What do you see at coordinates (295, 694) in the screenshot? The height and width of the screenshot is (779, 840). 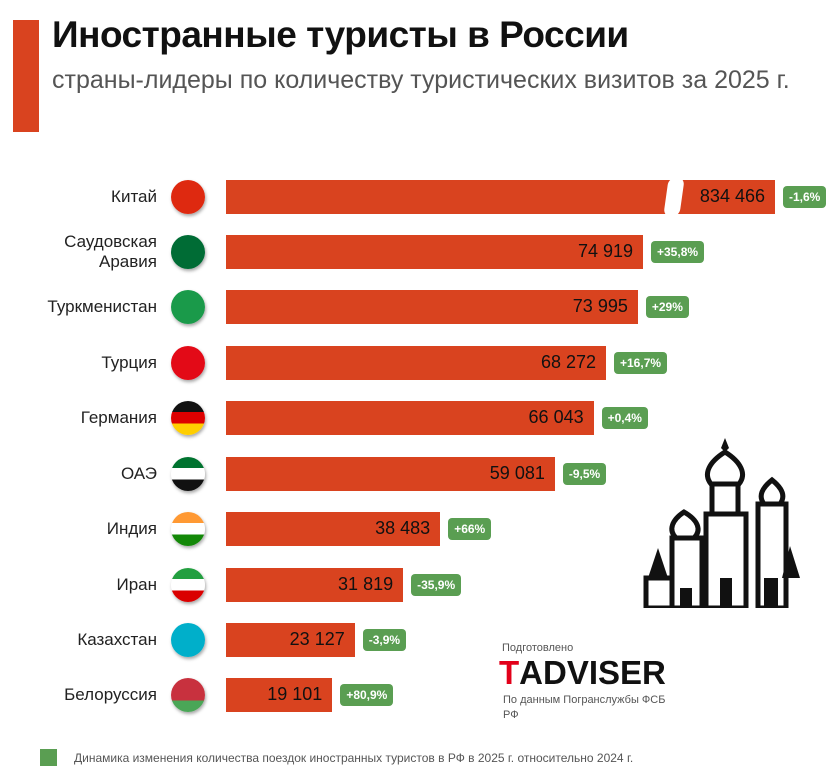 I see `value-label: 19 101` at bounding box center [295, 694].